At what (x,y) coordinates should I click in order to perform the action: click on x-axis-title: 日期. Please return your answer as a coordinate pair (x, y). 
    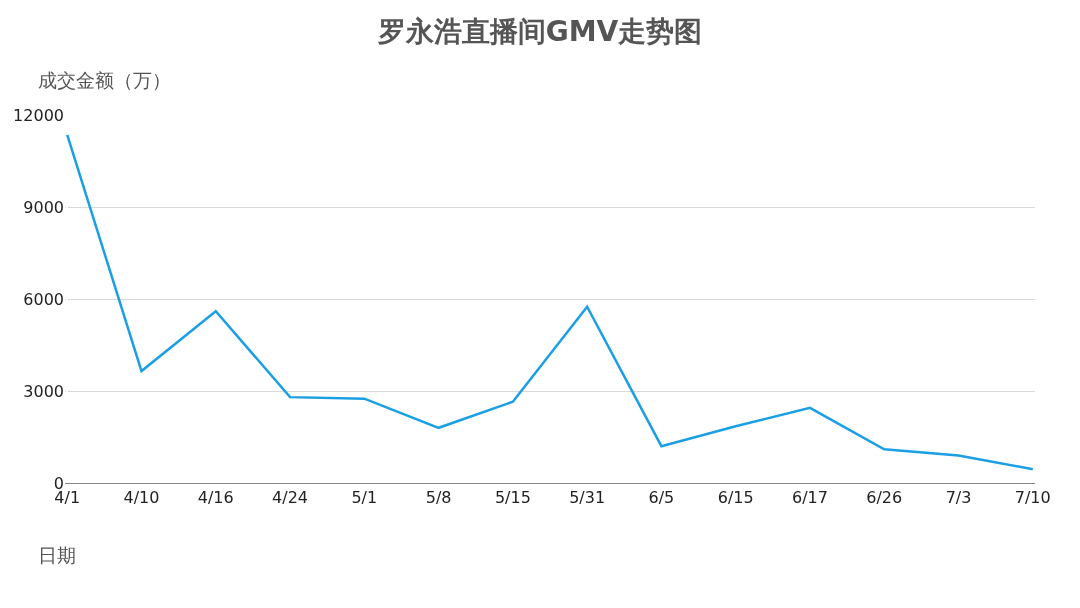
    Looking at the image, I should click on (57, 555).